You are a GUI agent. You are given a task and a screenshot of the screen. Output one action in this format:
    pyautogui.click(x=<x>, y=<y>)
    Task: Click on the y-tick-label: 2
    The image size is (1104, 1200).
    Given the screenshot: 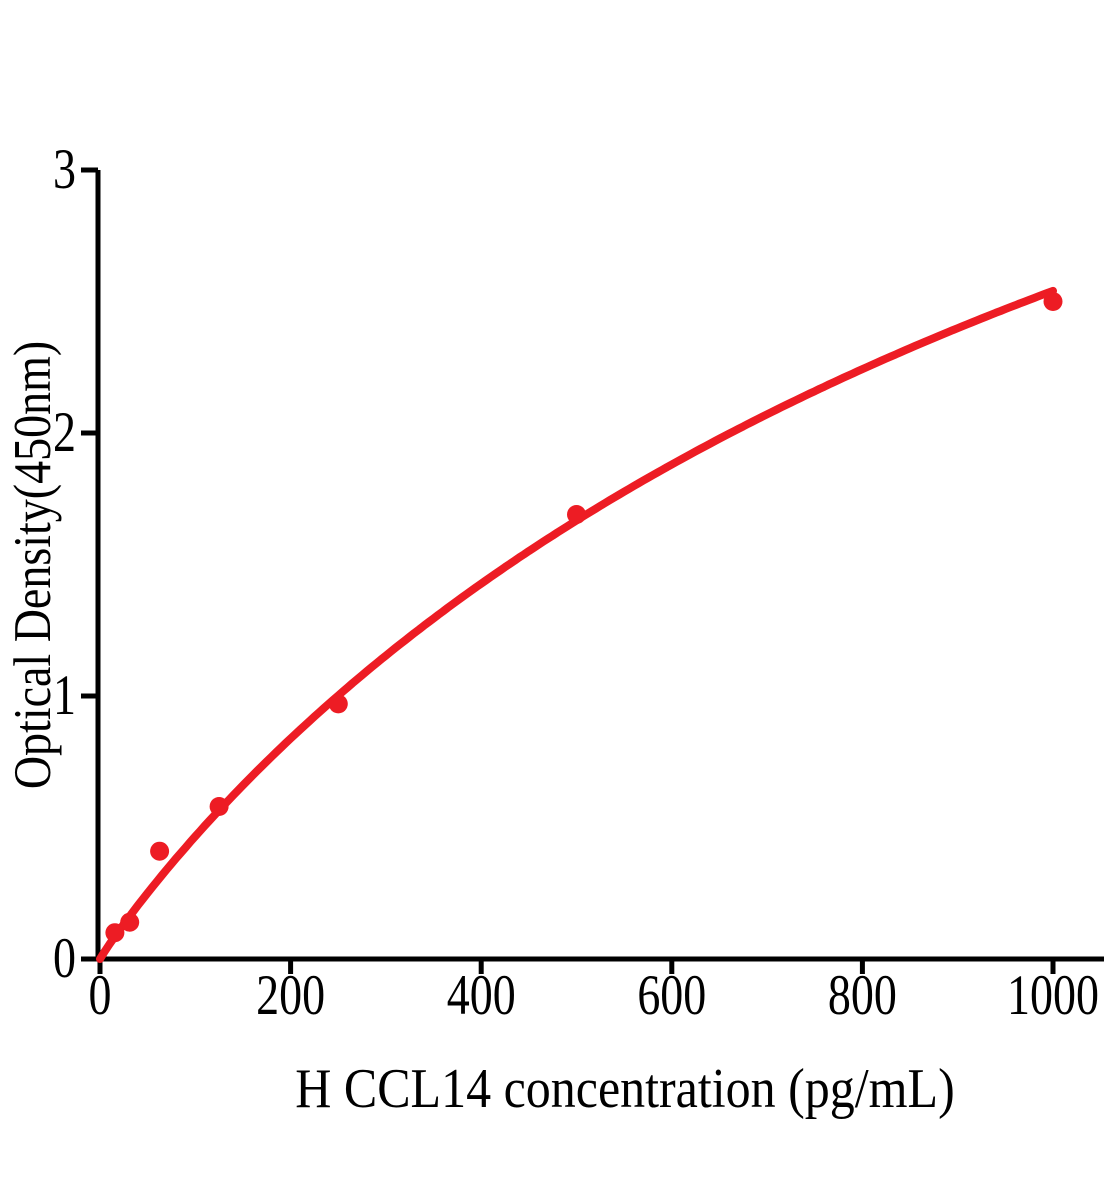 What is the action you would take?
    pyautogui.click(x=64, y=432)
    